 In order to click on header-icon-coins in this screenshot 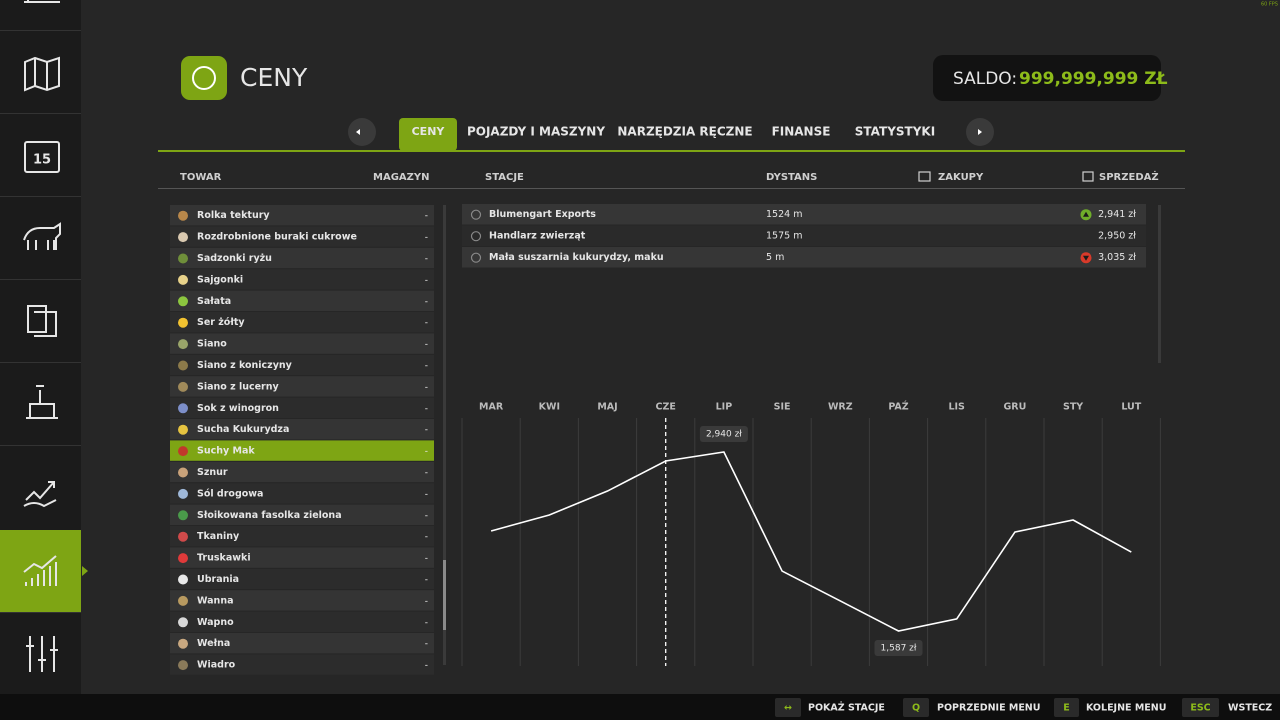, I will do `click(204, 78)`.